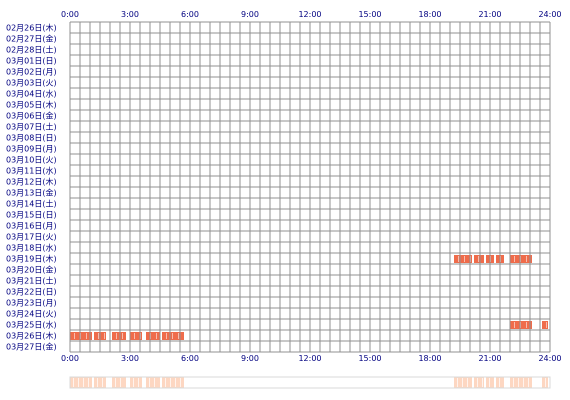 This screenshot has height=400, width=570. I want to click on row-label: 03月15日(日), so click(31, 215).